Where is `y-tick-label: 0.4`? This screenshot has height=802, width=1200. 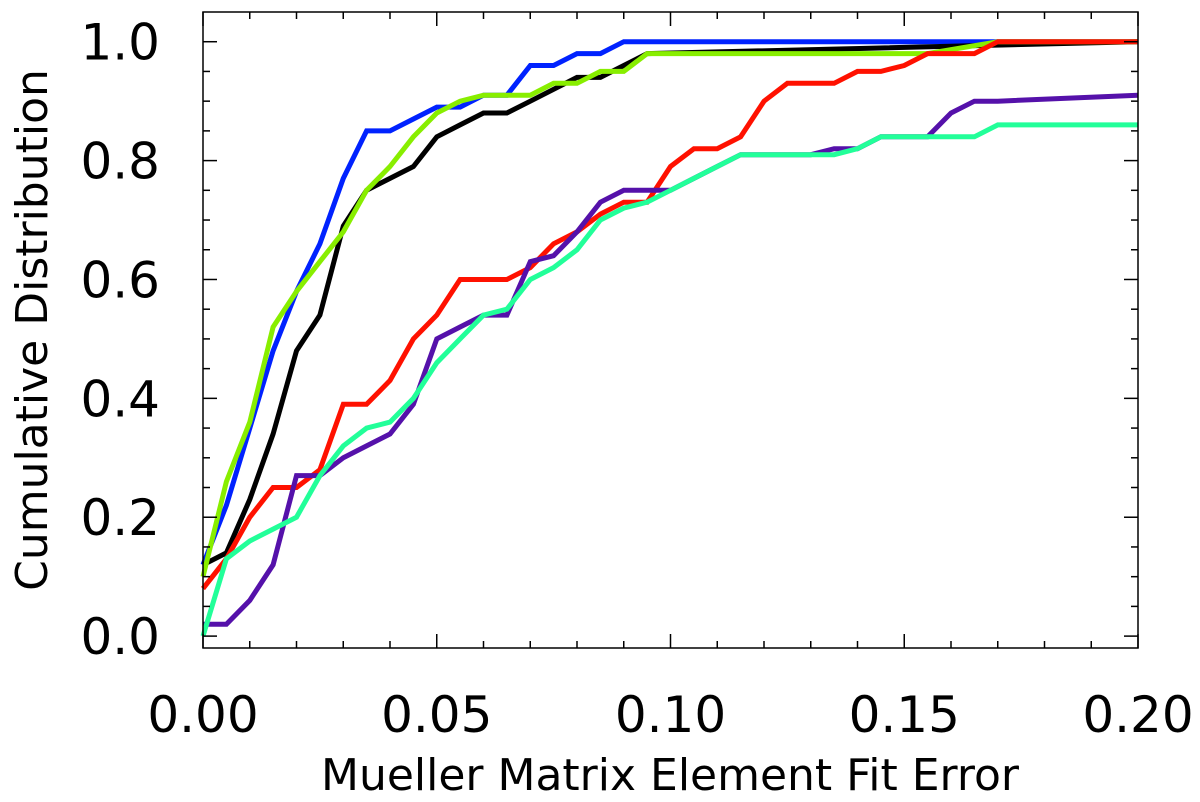 y-tick-label: 0.4 is located at coordinates (120, 399).